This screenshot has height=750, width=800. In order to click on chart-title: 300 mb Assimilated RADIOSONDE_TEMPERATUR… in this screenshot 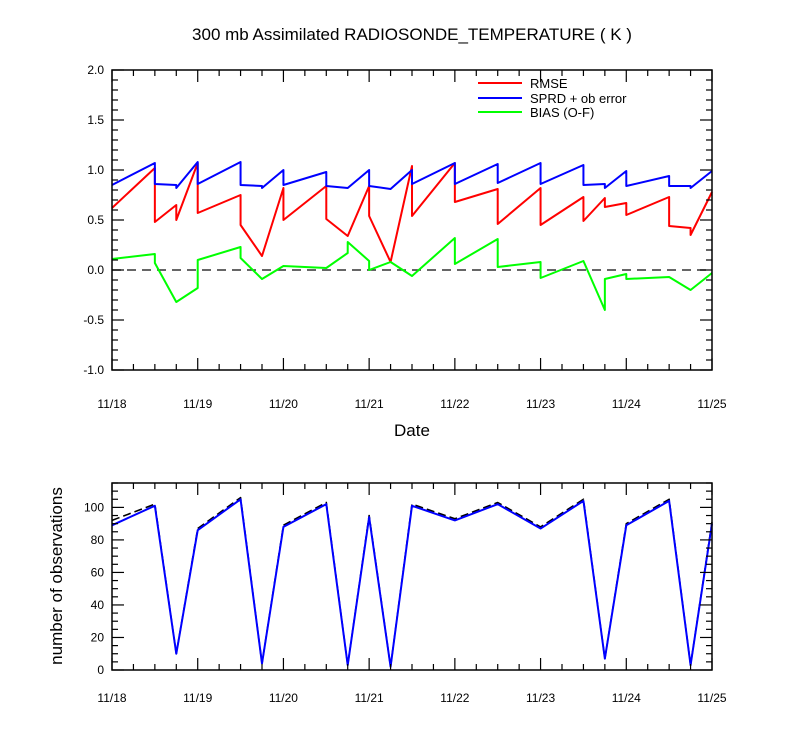, I will do `click(412, 34)`.